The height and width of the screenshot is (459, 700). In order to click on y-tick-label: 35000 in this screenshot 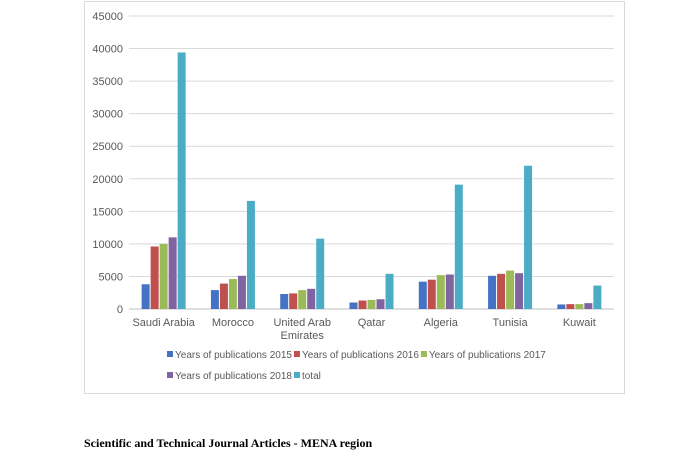, I will do `click(107, 82)`.